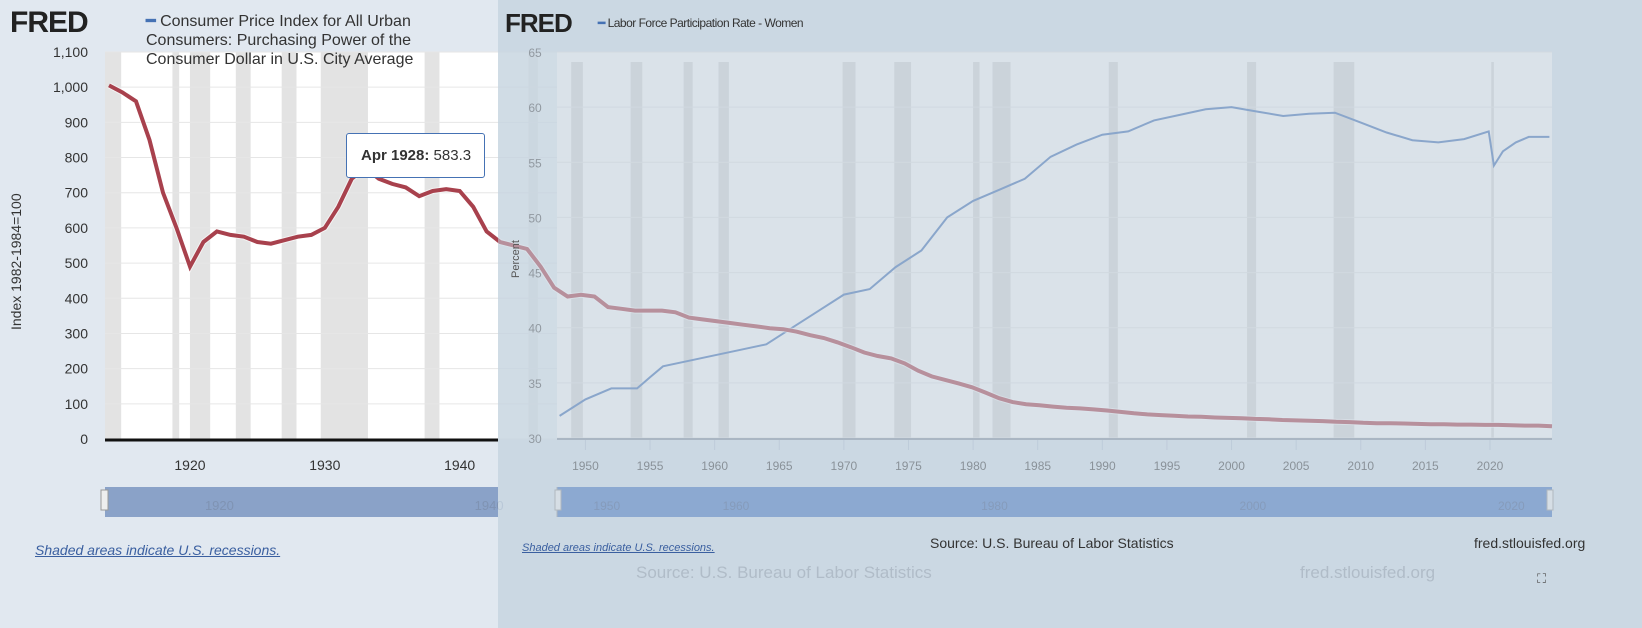  Describe the element at coordinates (535, 384) in the screenshot. I see `y-tick-label: 35` at that location.